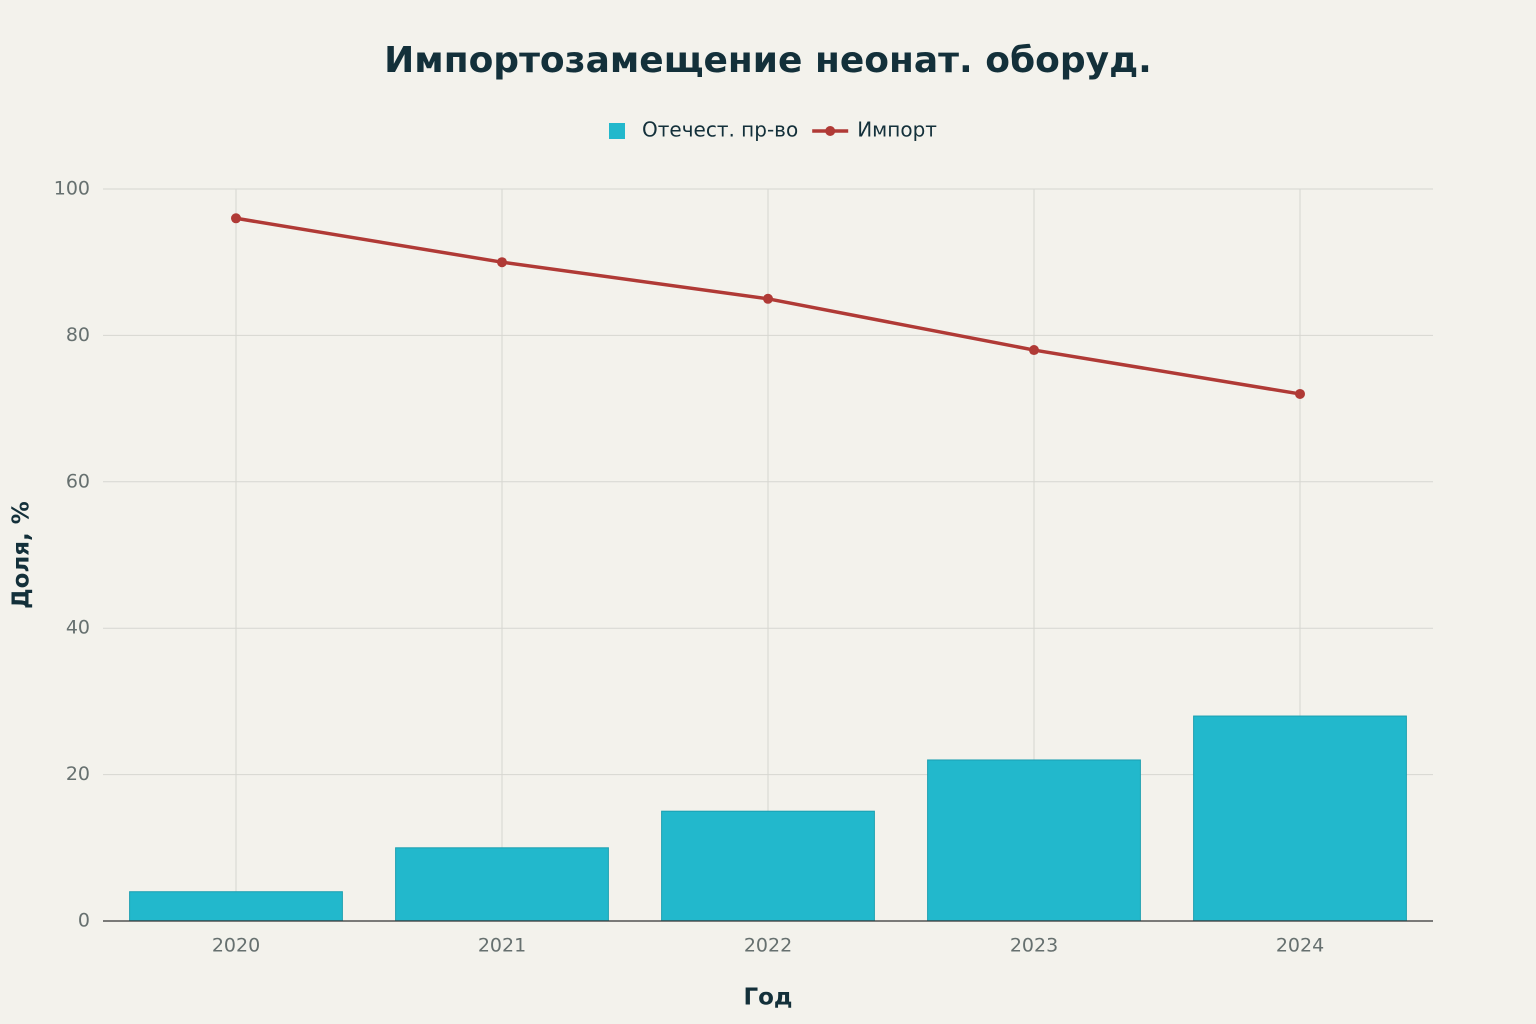  What do you see at coordinates (830, 131) in the screenshot?
I see `legend-swatch-point` at bounding box center [830, 131].